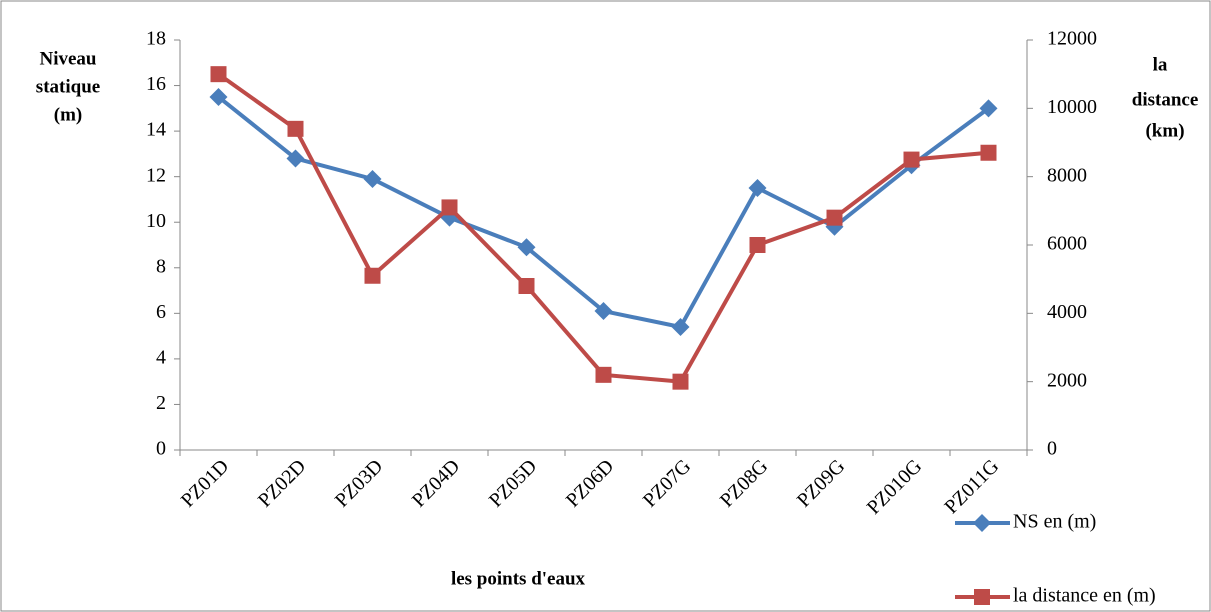 This screenshot has width=1211, height=612. What do you see at coordinates (161, 357) in the screenshot?
I see `y-tick-label: 4` at bounding box center [161, 357].